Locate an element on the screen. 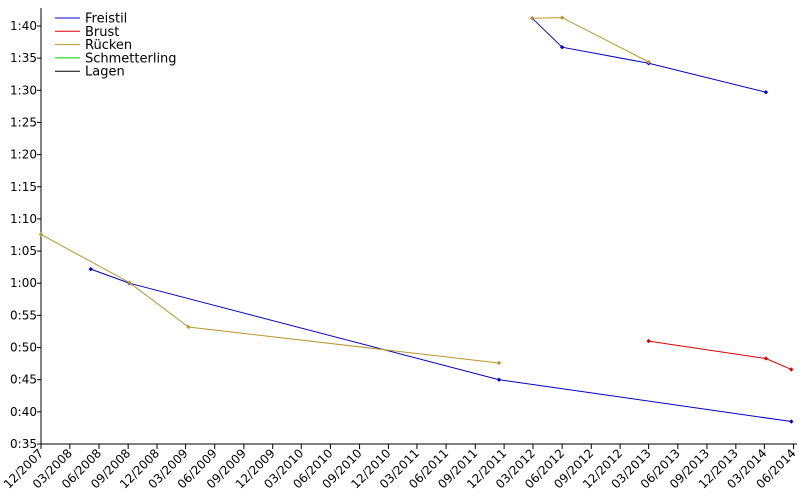 The width and height of the screenshot is (800, 500). y-tick-label: 1:00 is located at coordinates (23, 283).